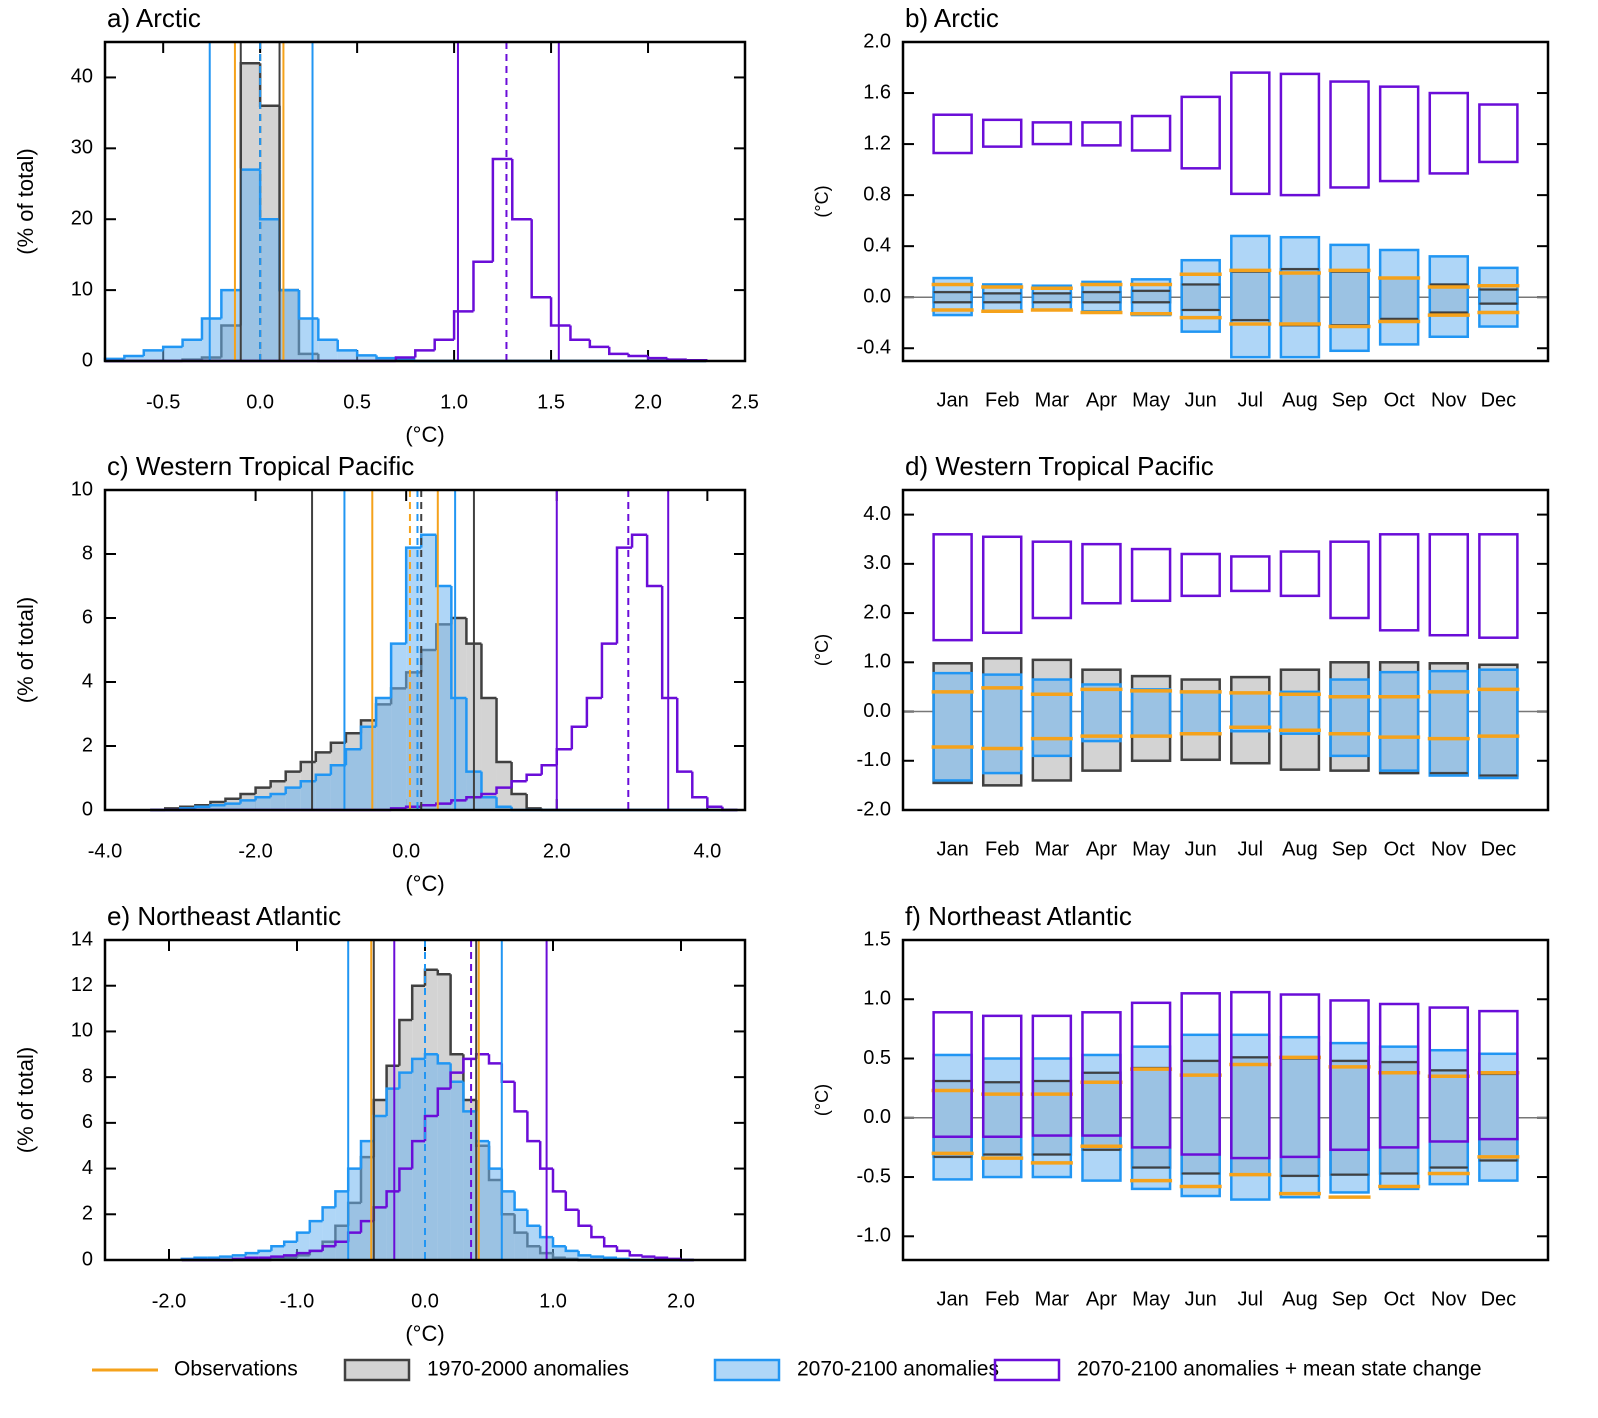 The width and height of the screenshot is (1598, 1418). What do you see at coordinates (260, 402) in the screenshot?
I see `x-tick-label: 0.0` at bounding box center [260, 402].